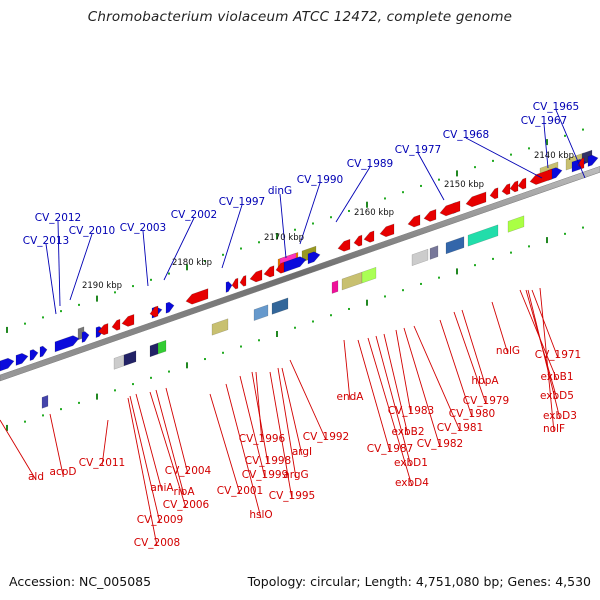 This screenshot has height=600, width=600. What do you see at coordinates (295, 475) in the screenshot?
I see `gene-label: argG` at bounding box center [295, 475].